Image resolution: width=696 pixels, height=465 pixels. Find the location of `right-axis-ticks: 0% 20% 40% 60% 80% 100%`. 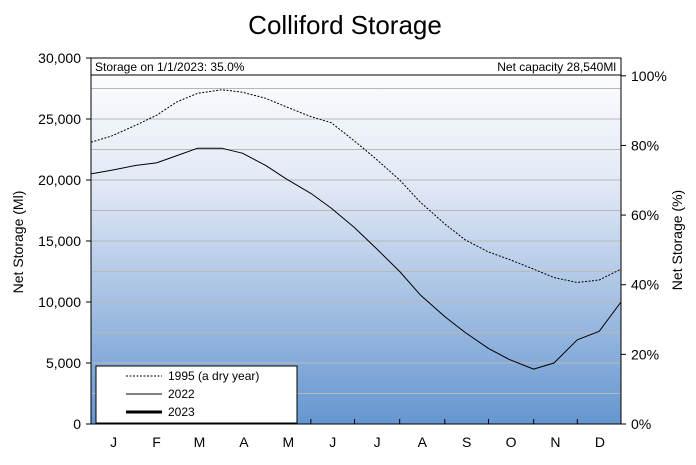

right-axis-ticks: 0% 20% 40% 60% 80% 100% is located at coordinates (644, 250).